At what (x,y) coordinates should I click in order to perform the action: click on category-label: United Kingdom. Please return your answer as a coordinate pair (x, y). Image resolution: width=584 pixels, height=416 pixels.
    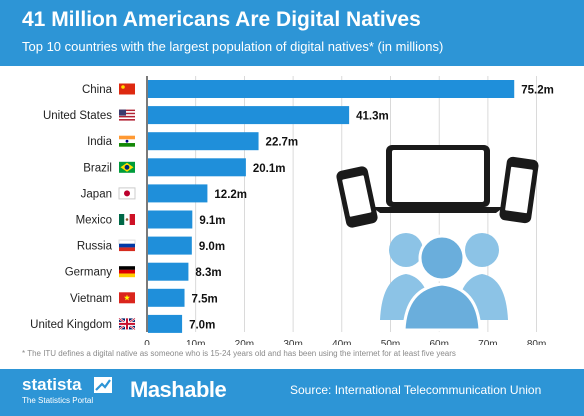
    Looking at the image, I should click on (71, 325).